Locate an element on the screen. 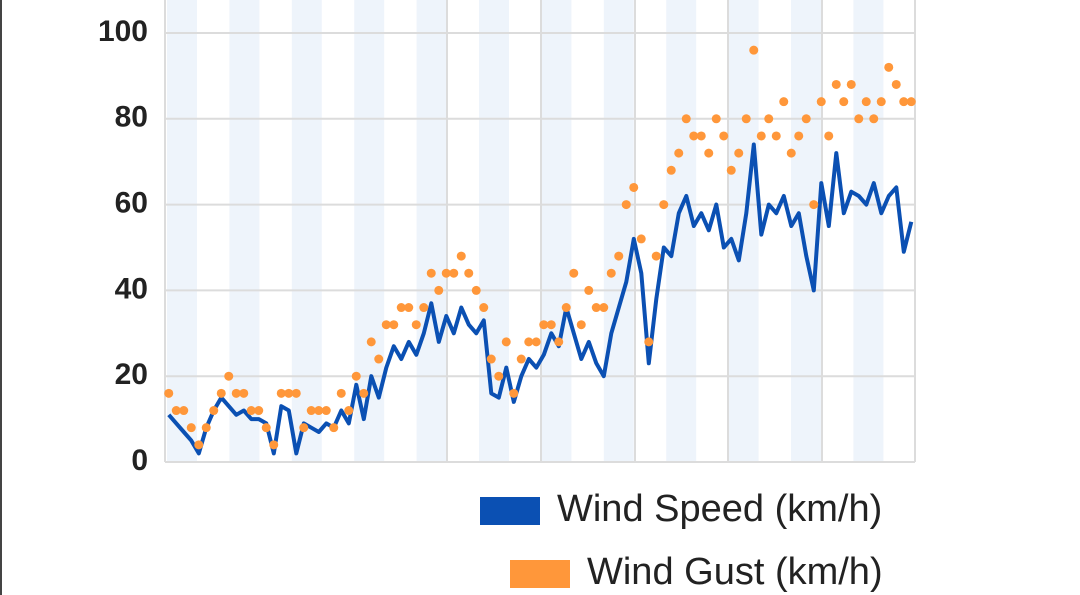 The height and width of the screenshot is (595, 1080). y-tick-label: 60 is located at coordinates (131, 203).